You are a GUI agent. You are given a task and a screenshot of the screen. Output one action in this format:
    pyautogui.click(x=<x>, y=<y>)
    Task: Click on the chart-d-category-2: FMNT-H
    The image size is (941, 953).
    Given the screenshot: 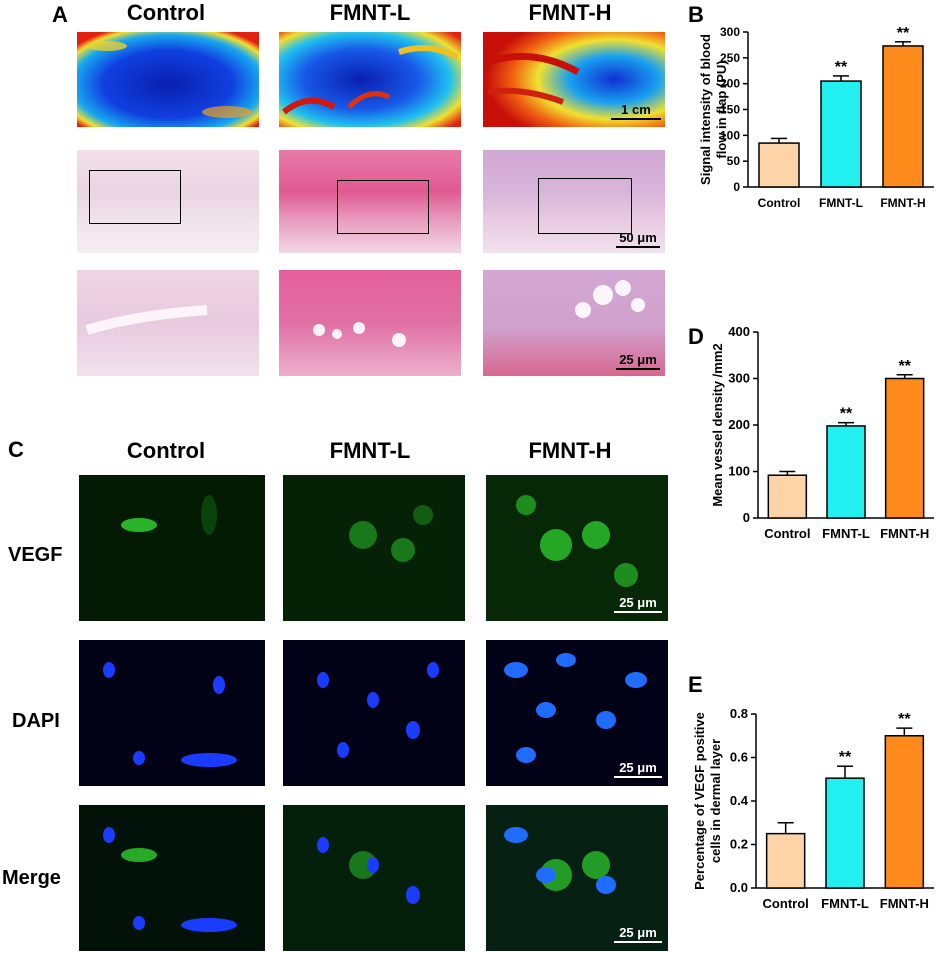 What is the action you would take?
    pyautogui.click(x=904, y=533)
    